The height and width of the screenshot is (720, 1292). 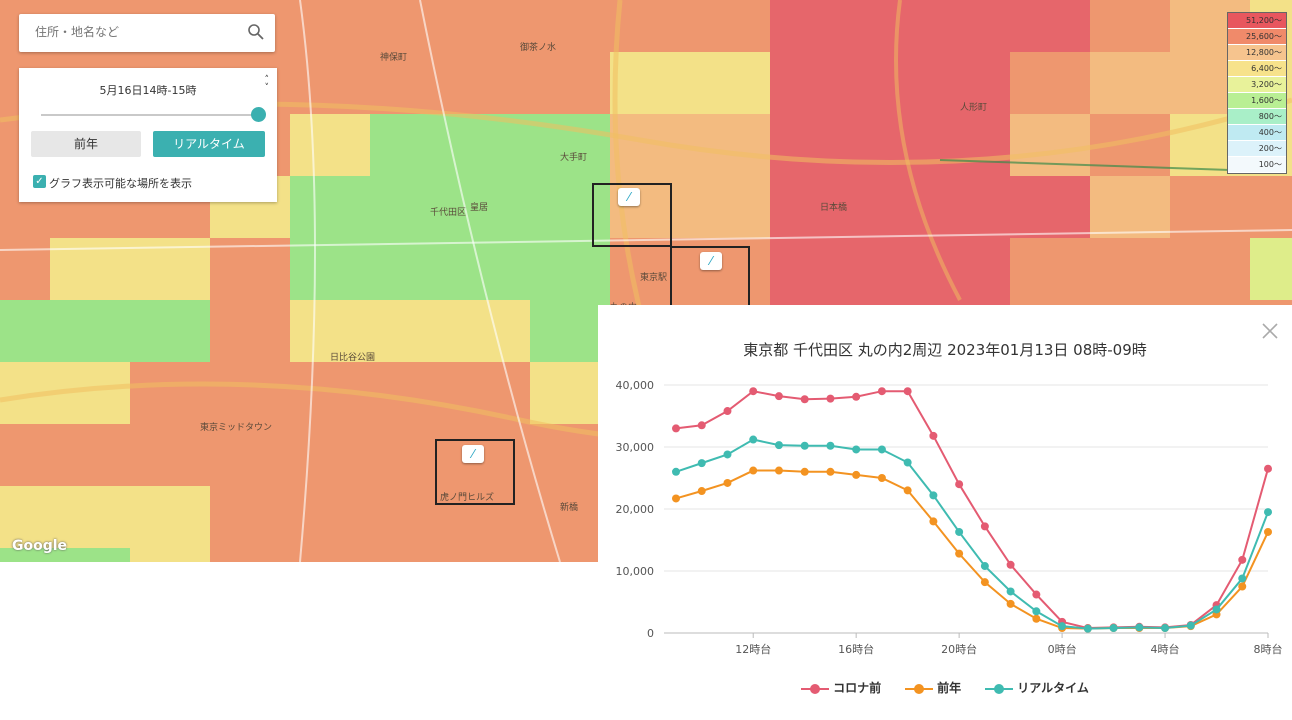 I want to click on chevron-updown-icon: ˄ ˅, so click(x=267, y=84).